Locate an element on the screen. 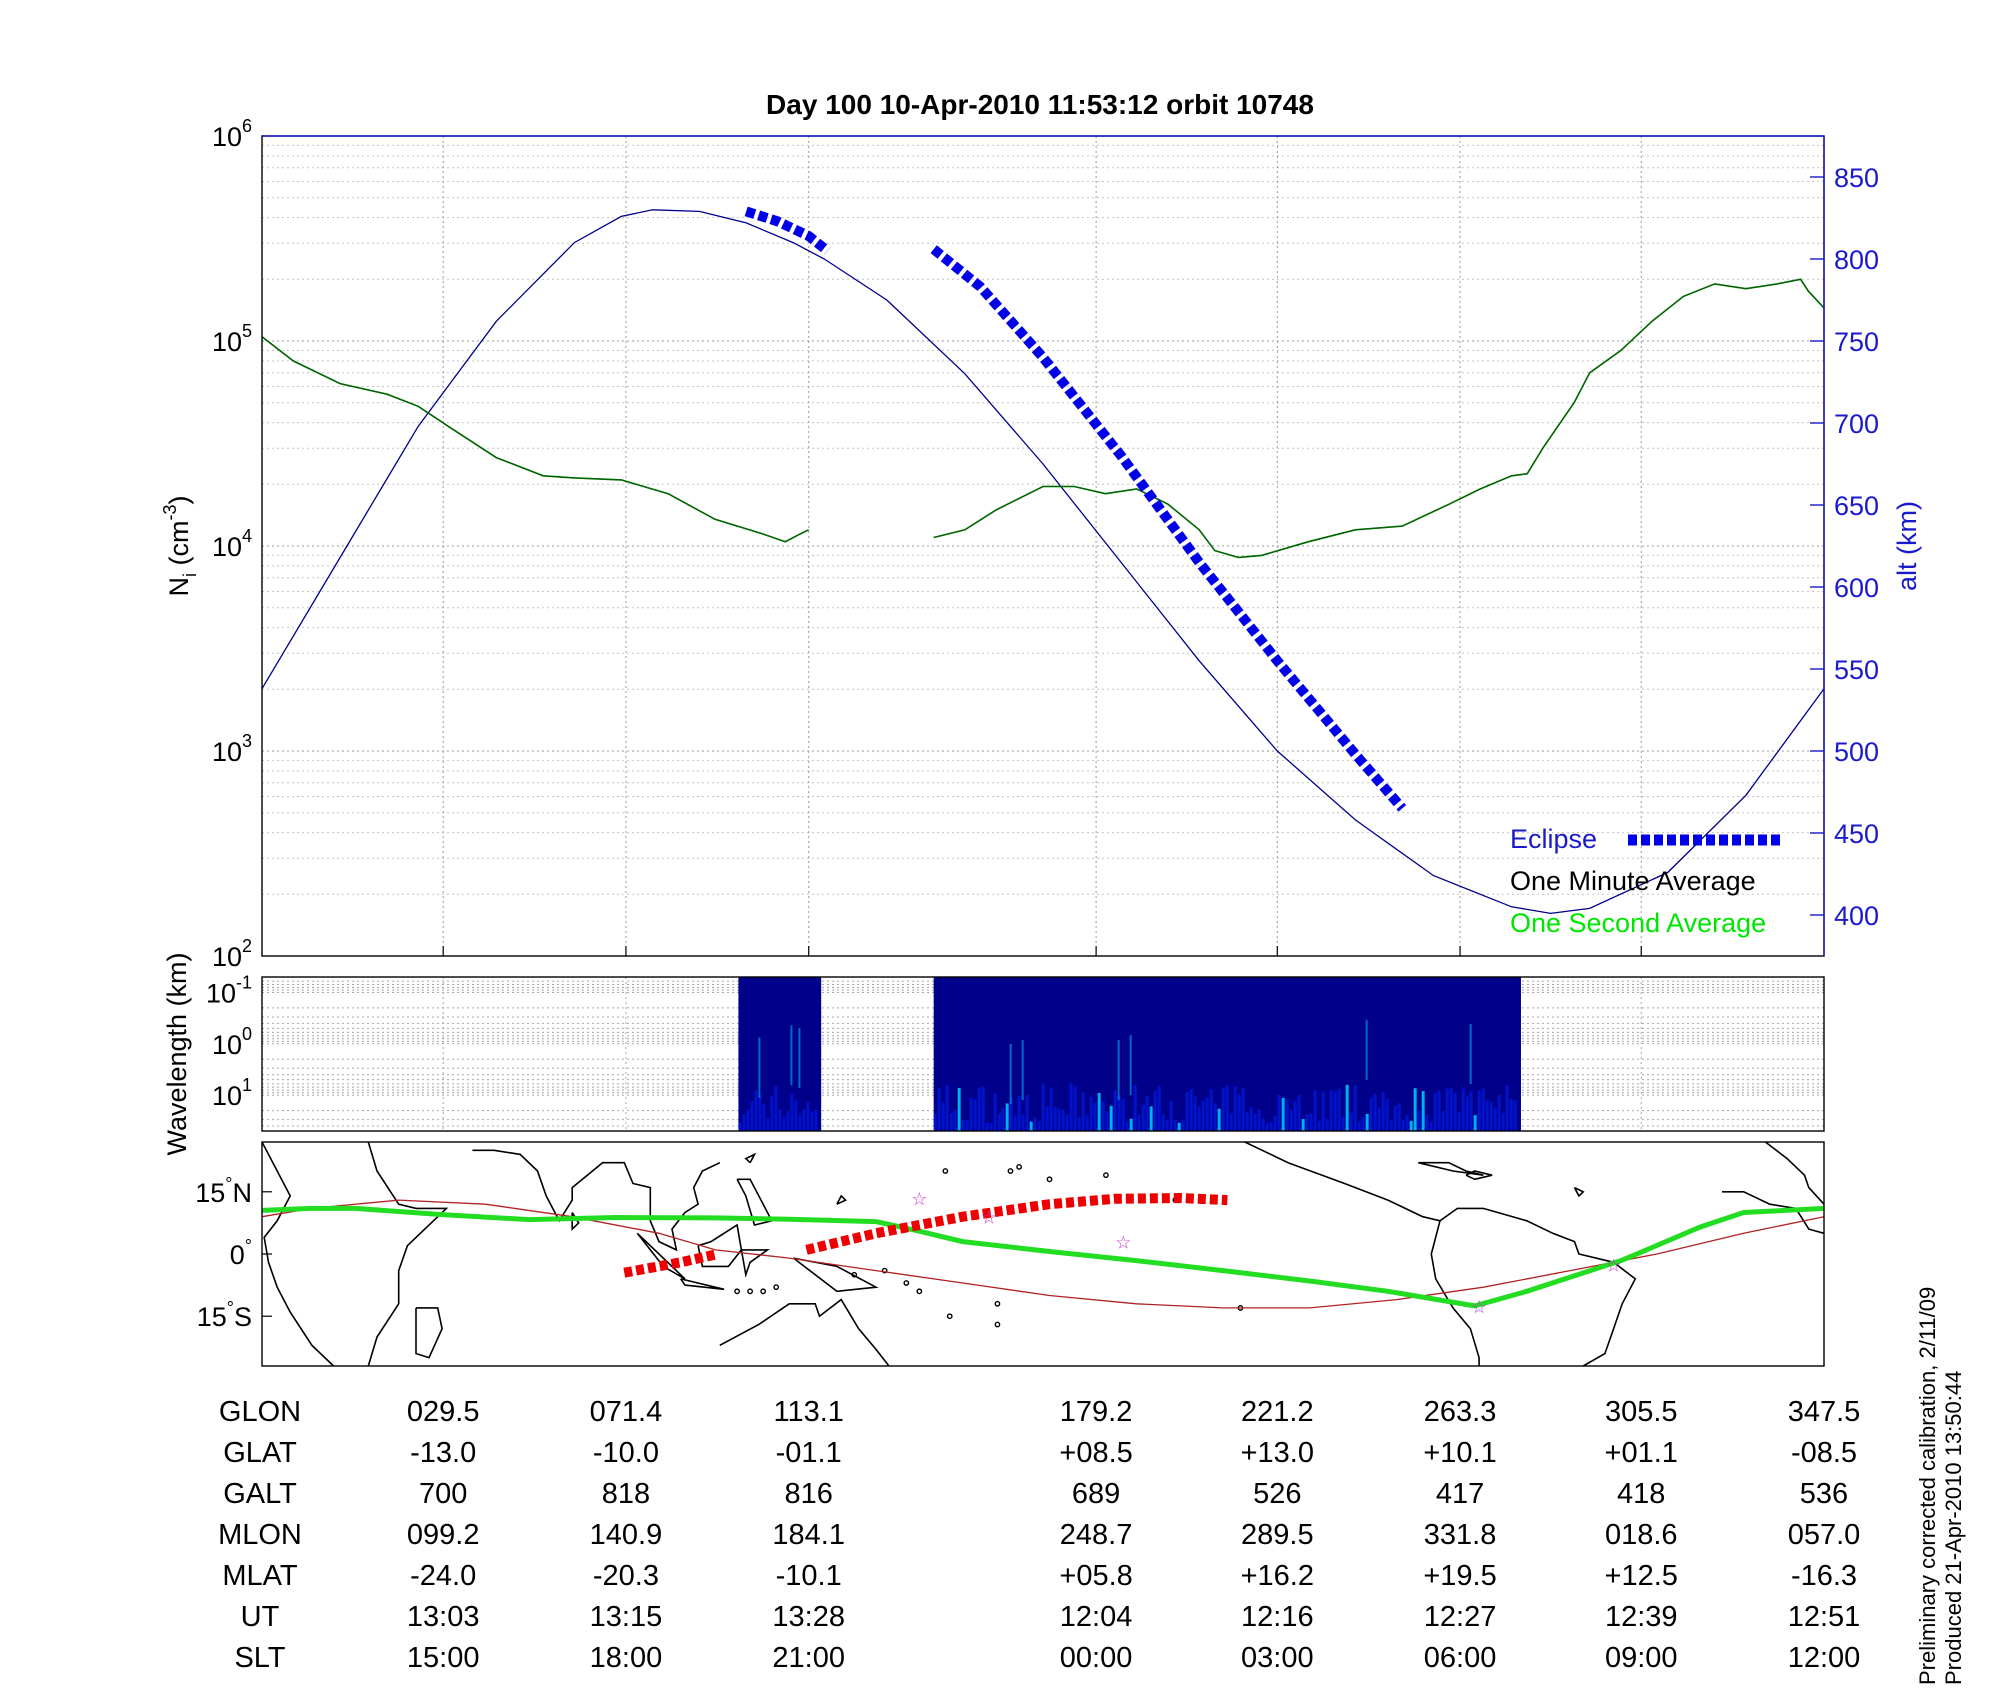  table-cell: +19.5 is located at coordinates (1460, 1576).